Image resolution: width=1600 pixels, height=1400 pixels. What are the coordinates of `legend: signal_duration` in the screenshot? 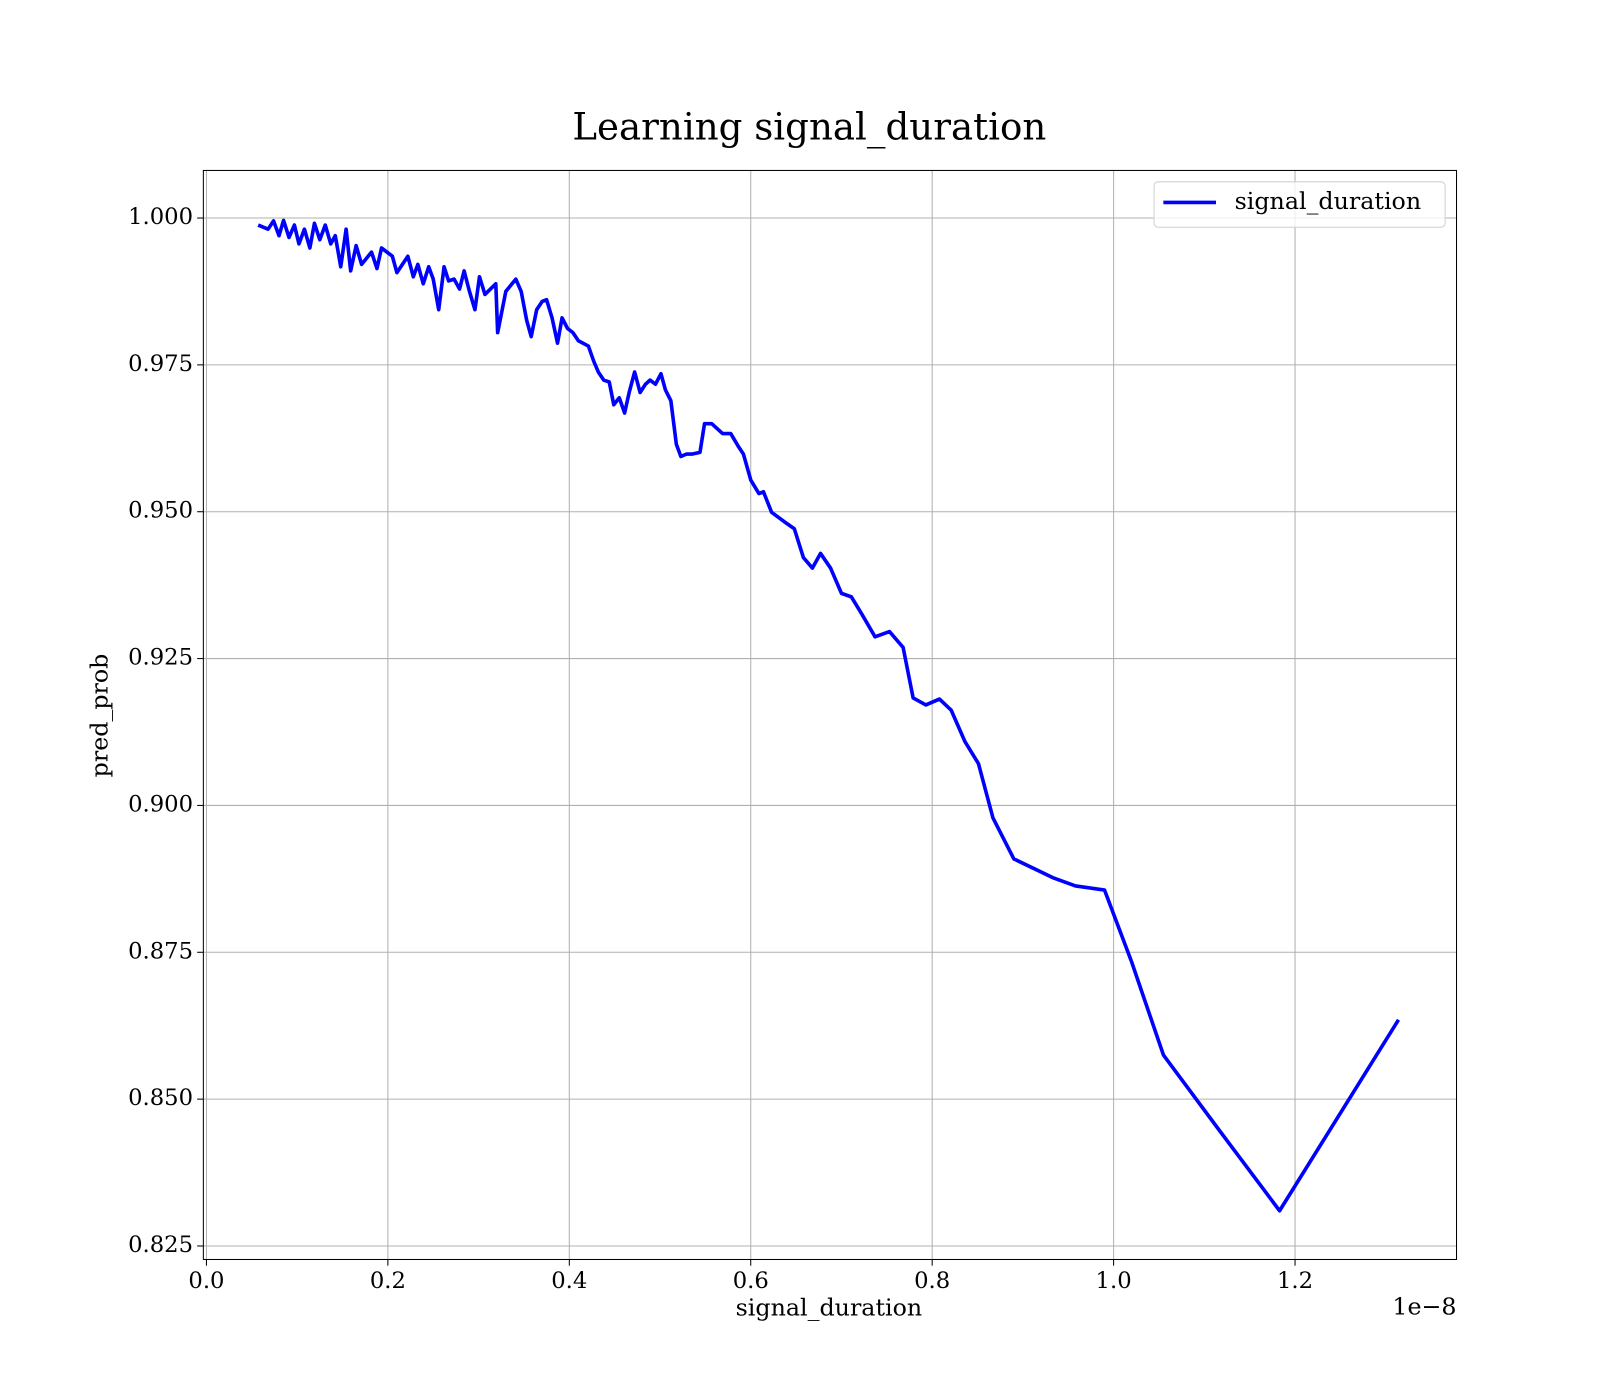 It's located at (1299, 204).